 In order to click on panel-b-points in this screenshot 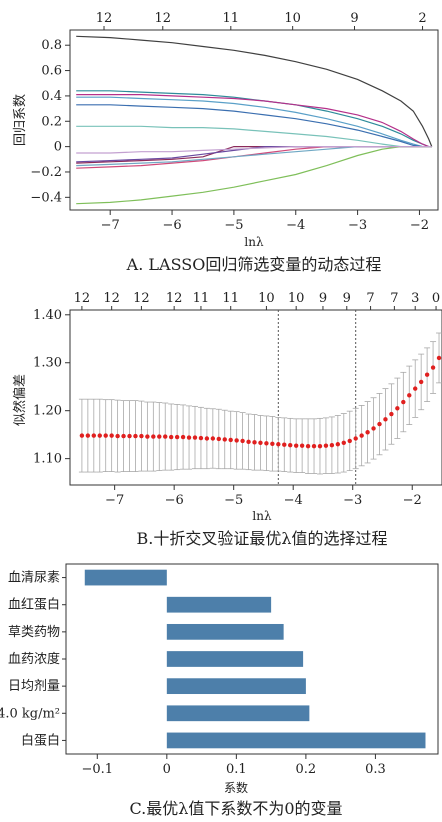, I will do `click(260, 402)`.